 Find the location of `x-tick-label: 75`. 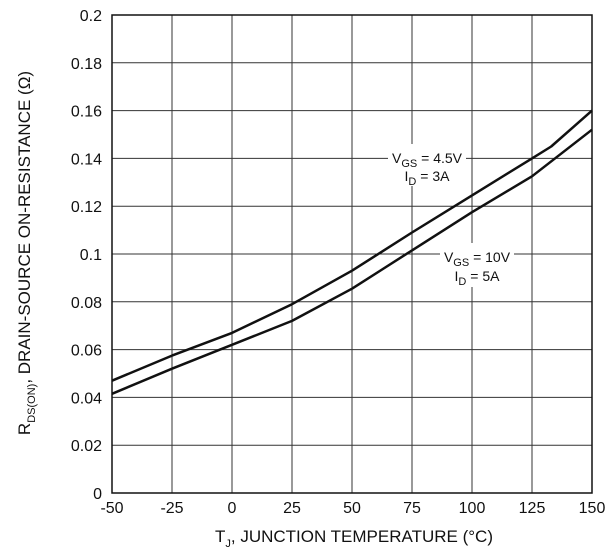

x-tick-label: 75 is located at coordinates (412, 508).